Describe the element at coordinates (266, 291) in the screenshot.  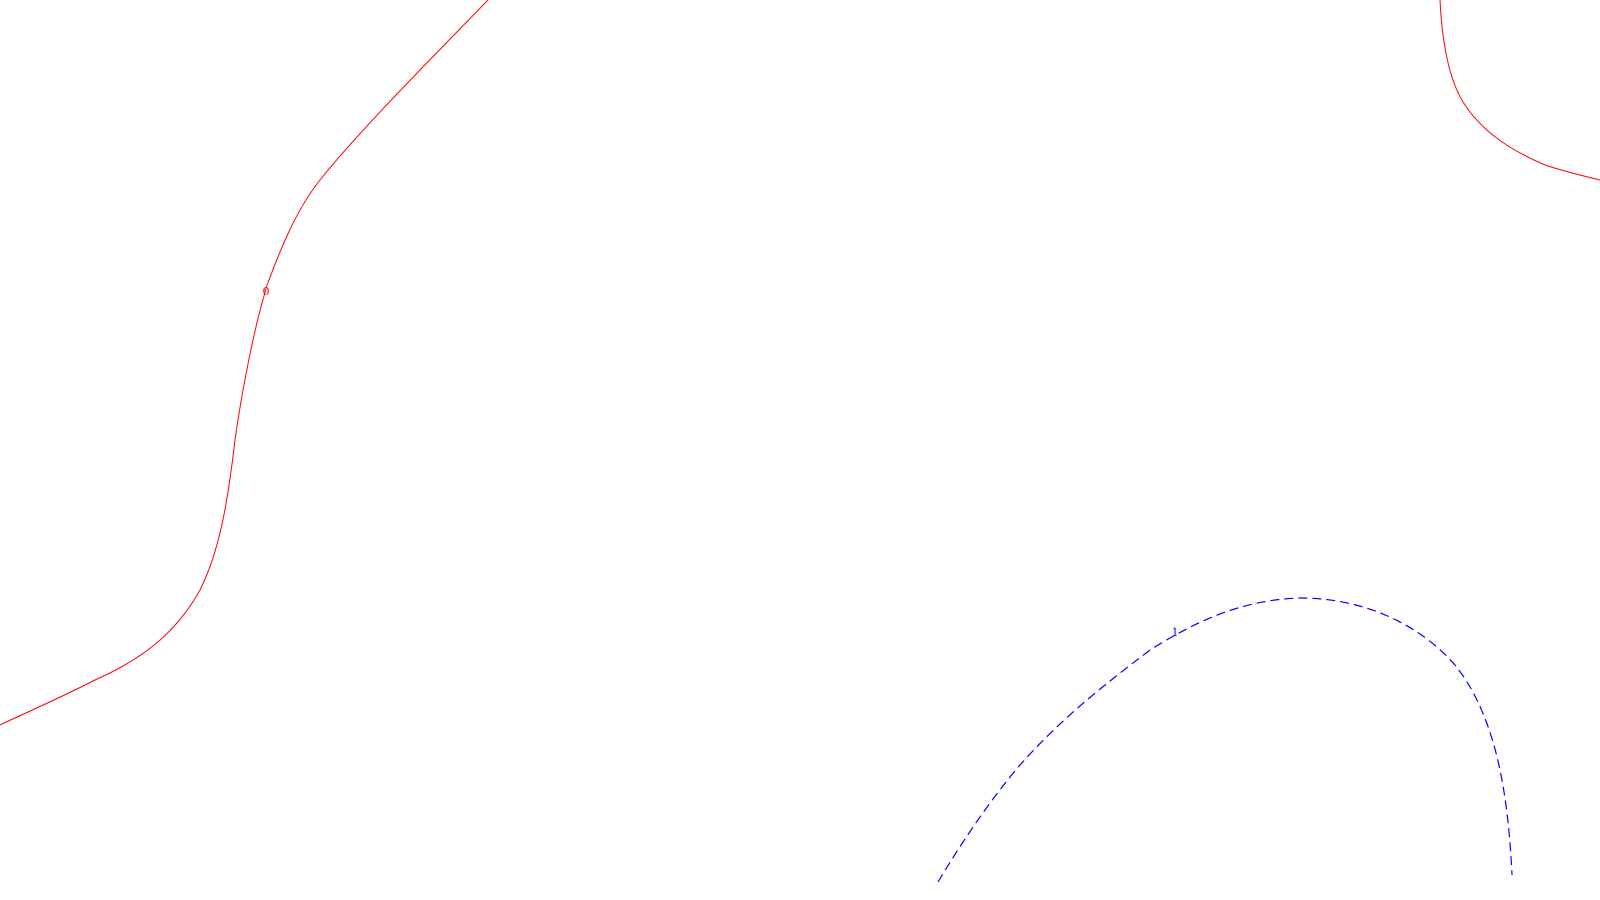
I see `contour-label-level-0: 0` at that location.